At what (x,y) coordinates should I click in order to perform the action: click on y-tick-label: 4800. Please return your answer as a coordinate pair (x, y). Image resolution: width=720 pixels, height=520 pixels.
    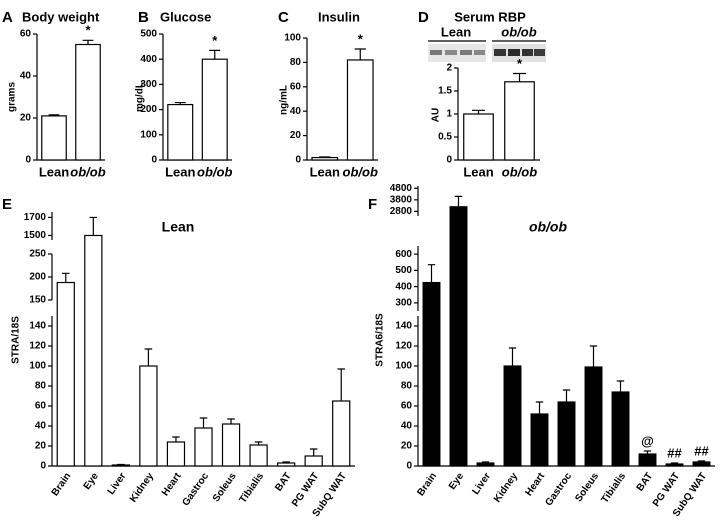
    Looking at the image, I should click on (401, 188).